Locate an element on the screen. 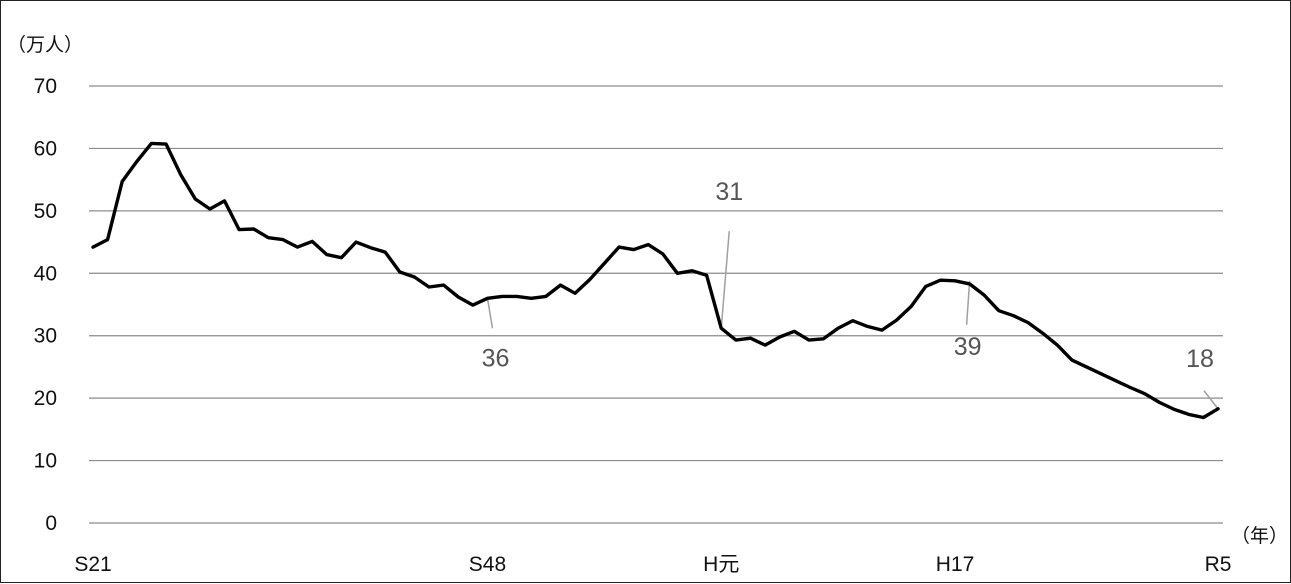 The width and height of the screenshot is (1291, 584). x-axis-unit-label: （年） is located at coordinates (1259, 536).